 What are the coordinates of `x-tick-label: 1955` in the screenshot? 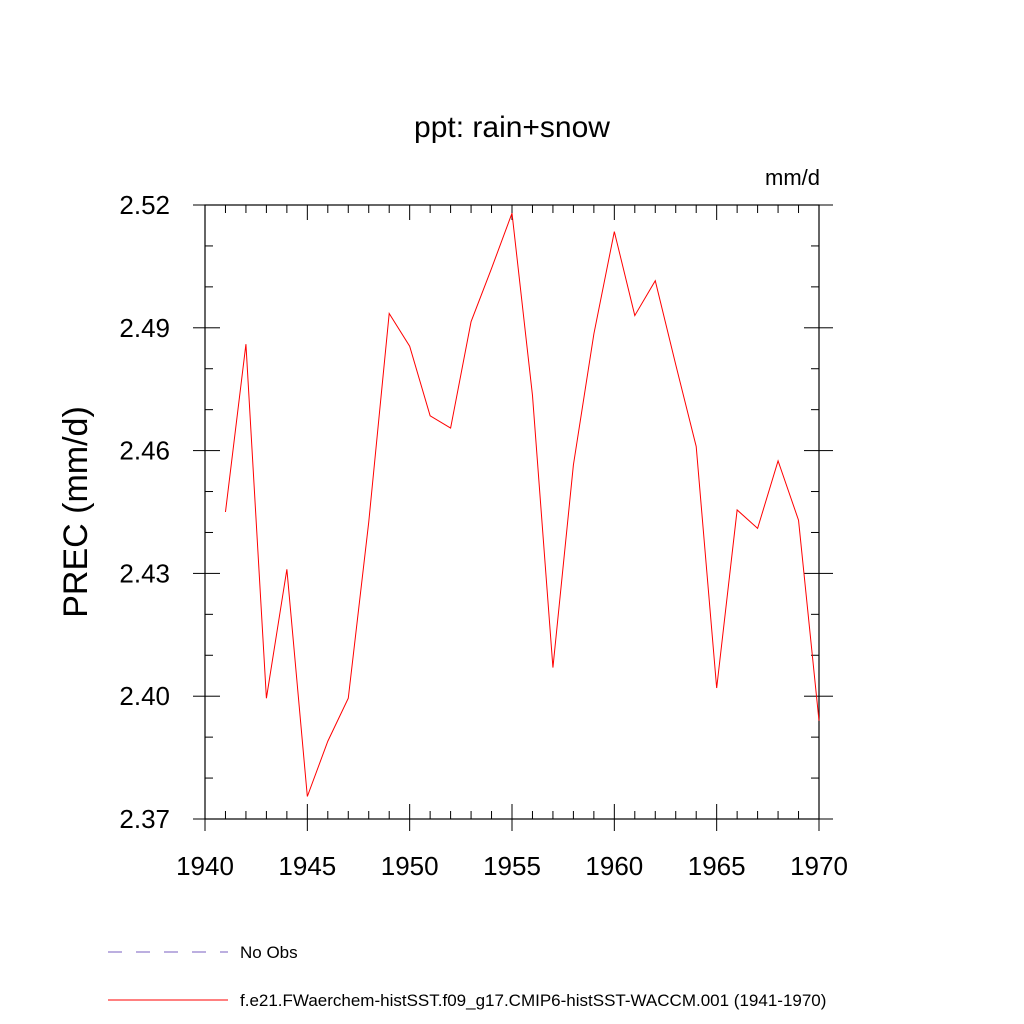 It's located at (512, 866).